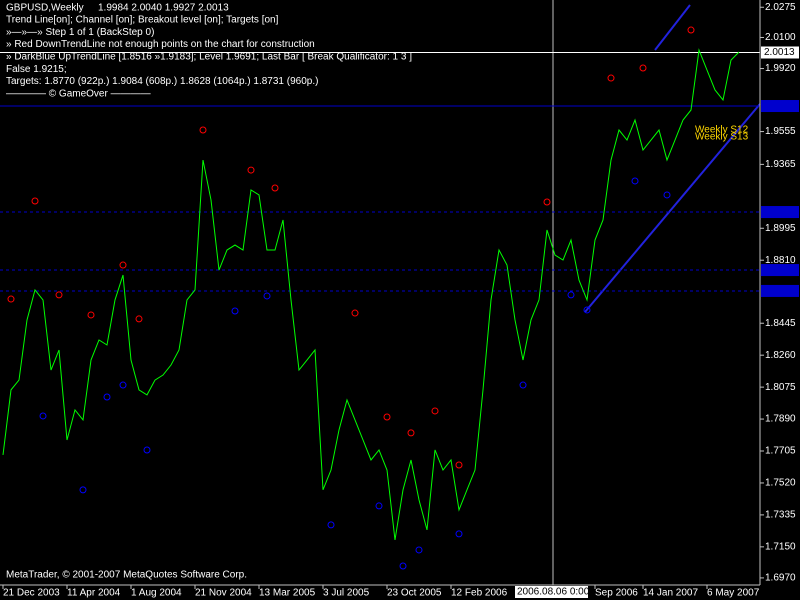 This screenshot has width=800, height=600. I want to click on y-tick-label: 1.7705, so click(780, 451).